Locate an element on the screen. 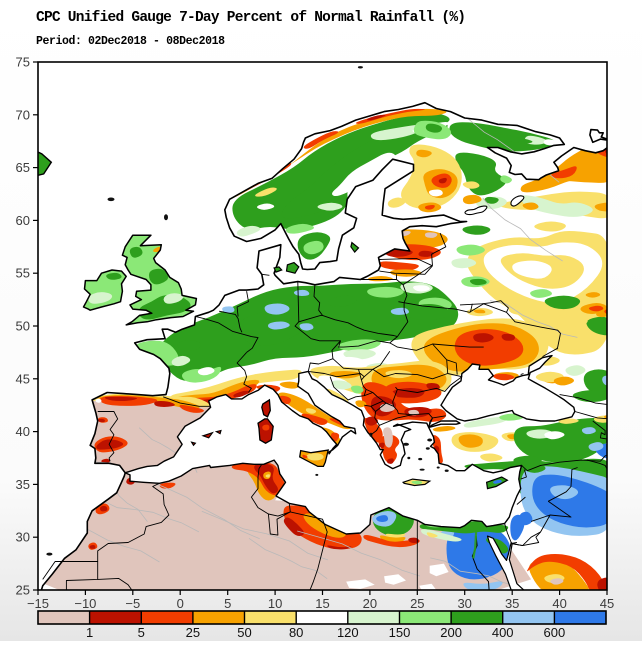  svg-text: 120 is located at coordinates (348, 632).